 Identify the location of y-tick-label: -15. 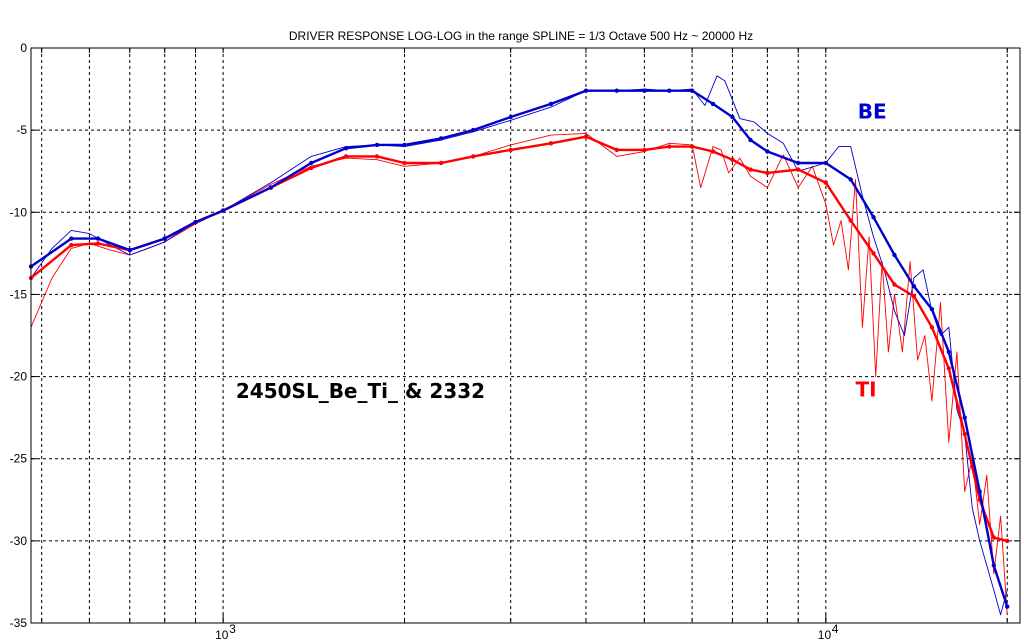
(19, 294).